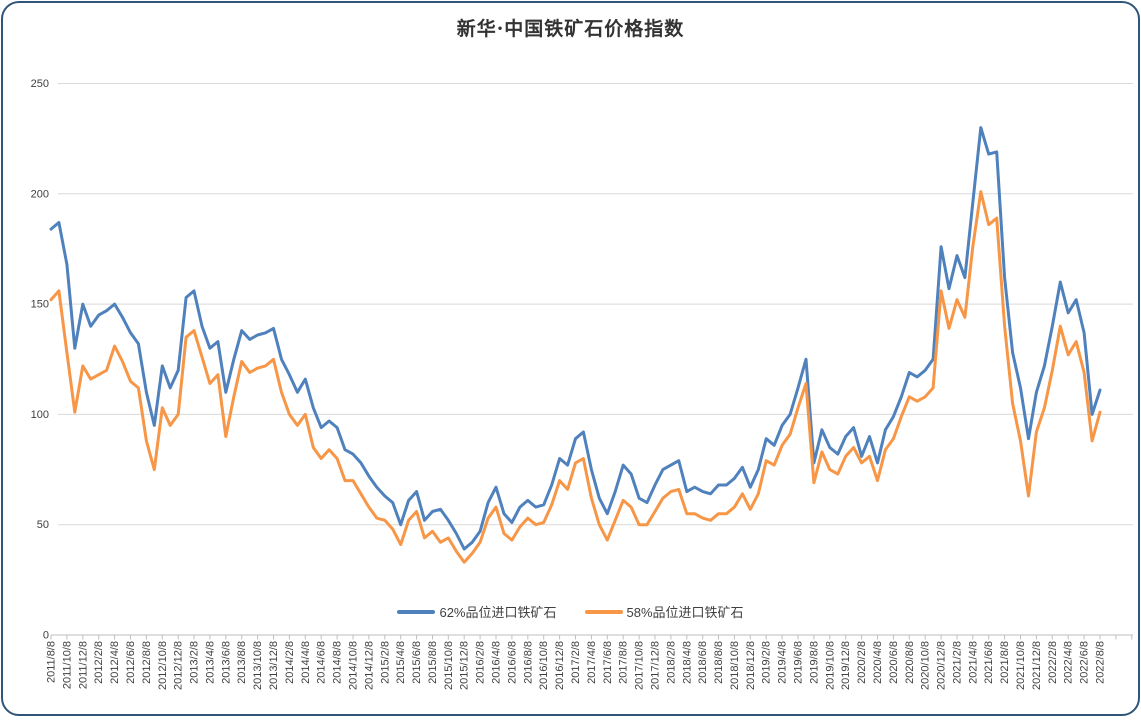  What do you see at coordinates (481, 662) in the screenshot?
I see `x-axis-label: 2016/2/8` at bounding box center [481, 662].